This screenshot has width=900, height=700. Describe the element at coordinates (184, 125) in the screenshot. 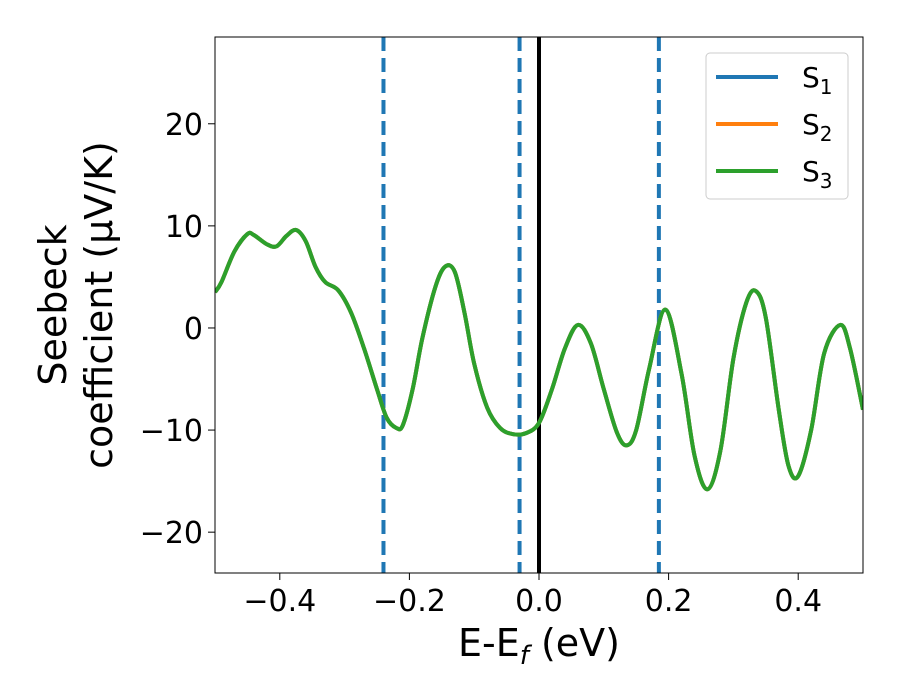

I see `y-tick-label: 20` at that location.